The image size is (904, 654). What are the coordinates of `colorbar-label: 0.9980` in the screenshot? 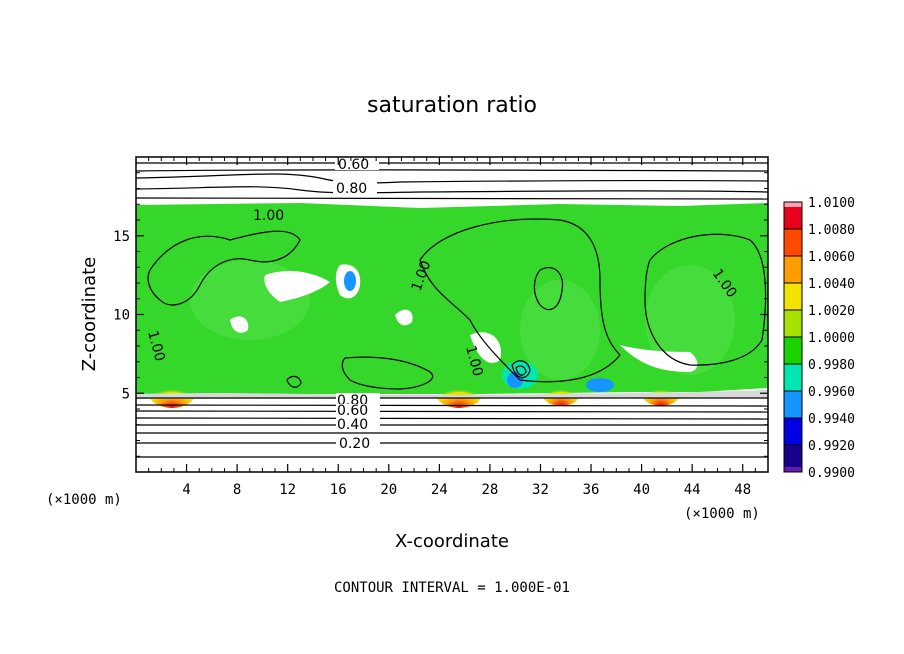 It's located at (831, 365).